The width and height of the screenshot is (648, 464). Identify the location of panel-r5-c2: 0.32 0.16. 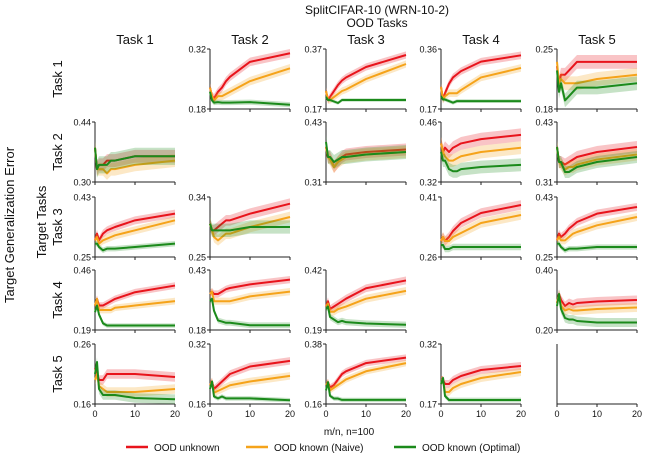
(239, 375).